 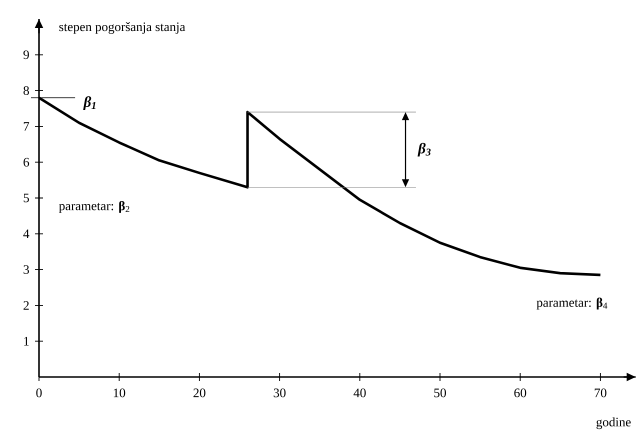 What do you see at coordinates (39, 393) in the screenshot?
I see `x-tick-label: 0` at bounding box center [39, 393].